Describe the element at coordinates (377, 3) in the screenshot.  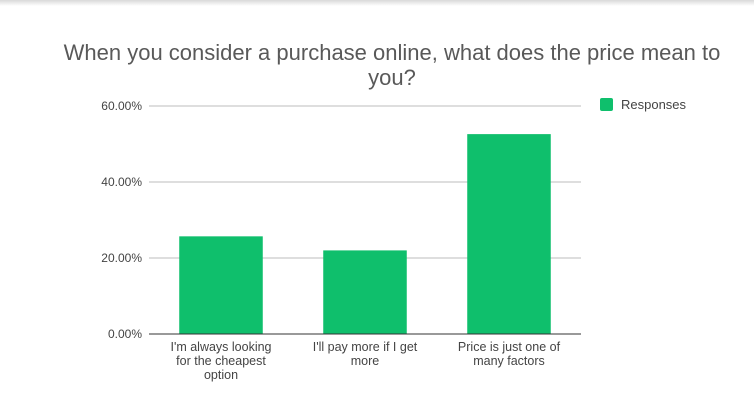
I see `top-shadow` at that location.